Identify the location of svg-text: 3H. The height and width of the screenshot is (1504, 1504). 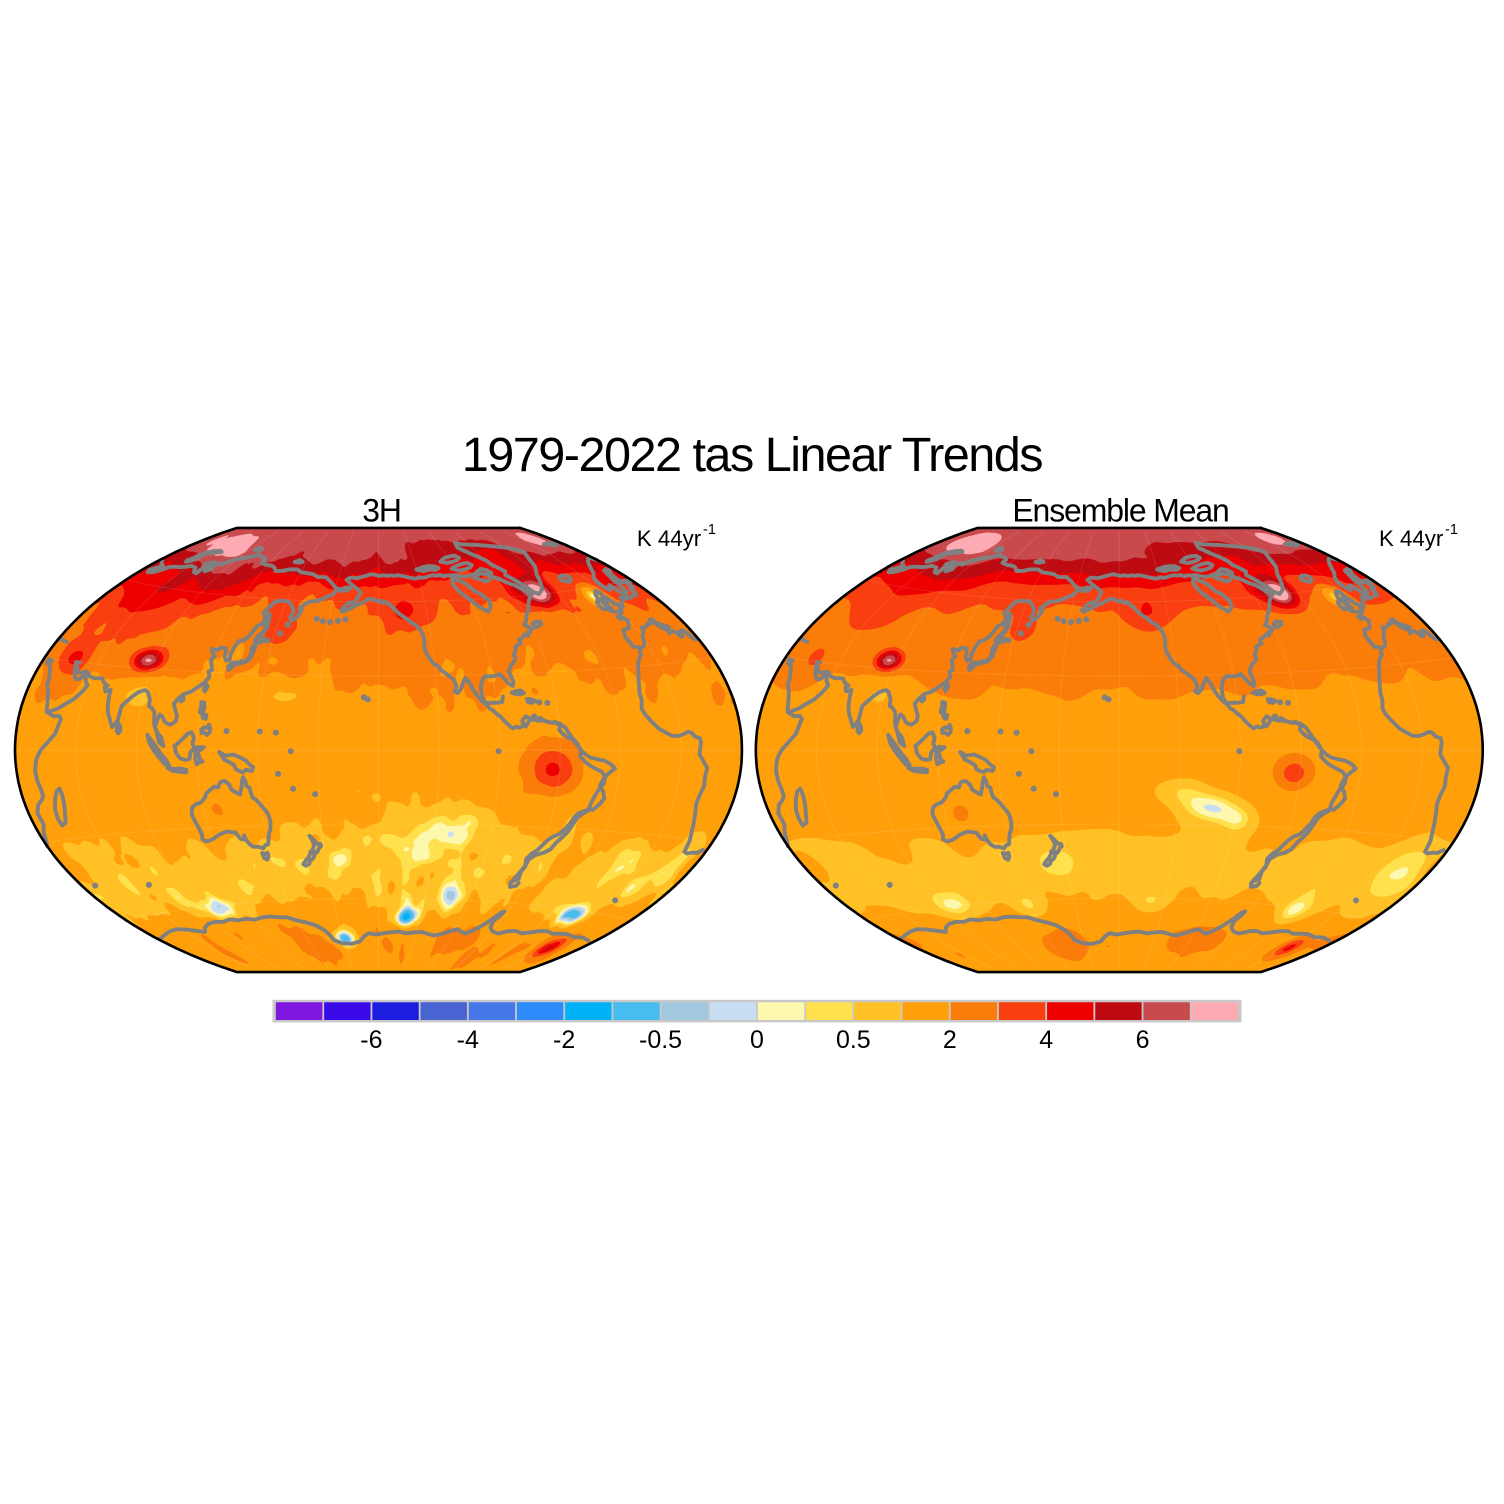
(381, 511).